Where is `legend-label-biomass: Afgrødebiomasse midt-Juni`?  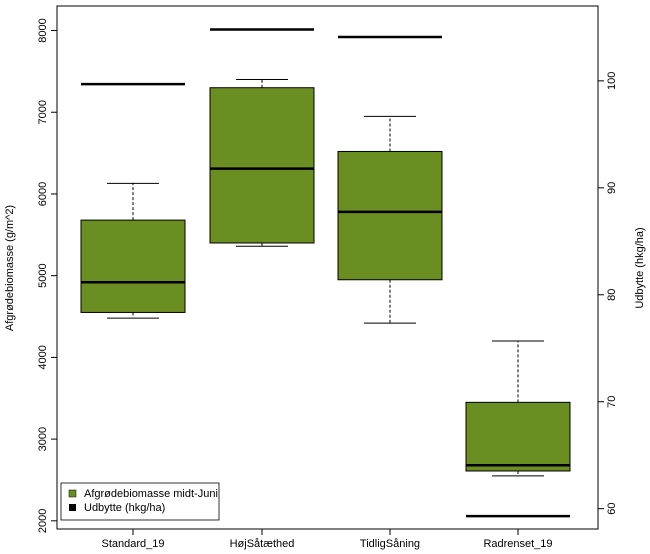
legend-label-biomass: Afgrødebiomasse midt-Juni is located at coordinates (151, 494).